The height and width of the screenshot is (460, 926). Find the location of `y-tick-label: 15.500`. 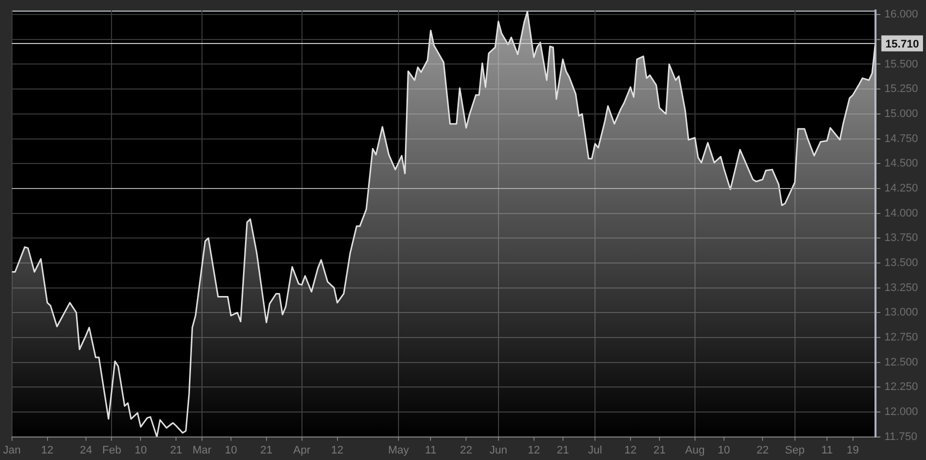

y-tick-label: 15.500 is located at coordinates (901, 64).